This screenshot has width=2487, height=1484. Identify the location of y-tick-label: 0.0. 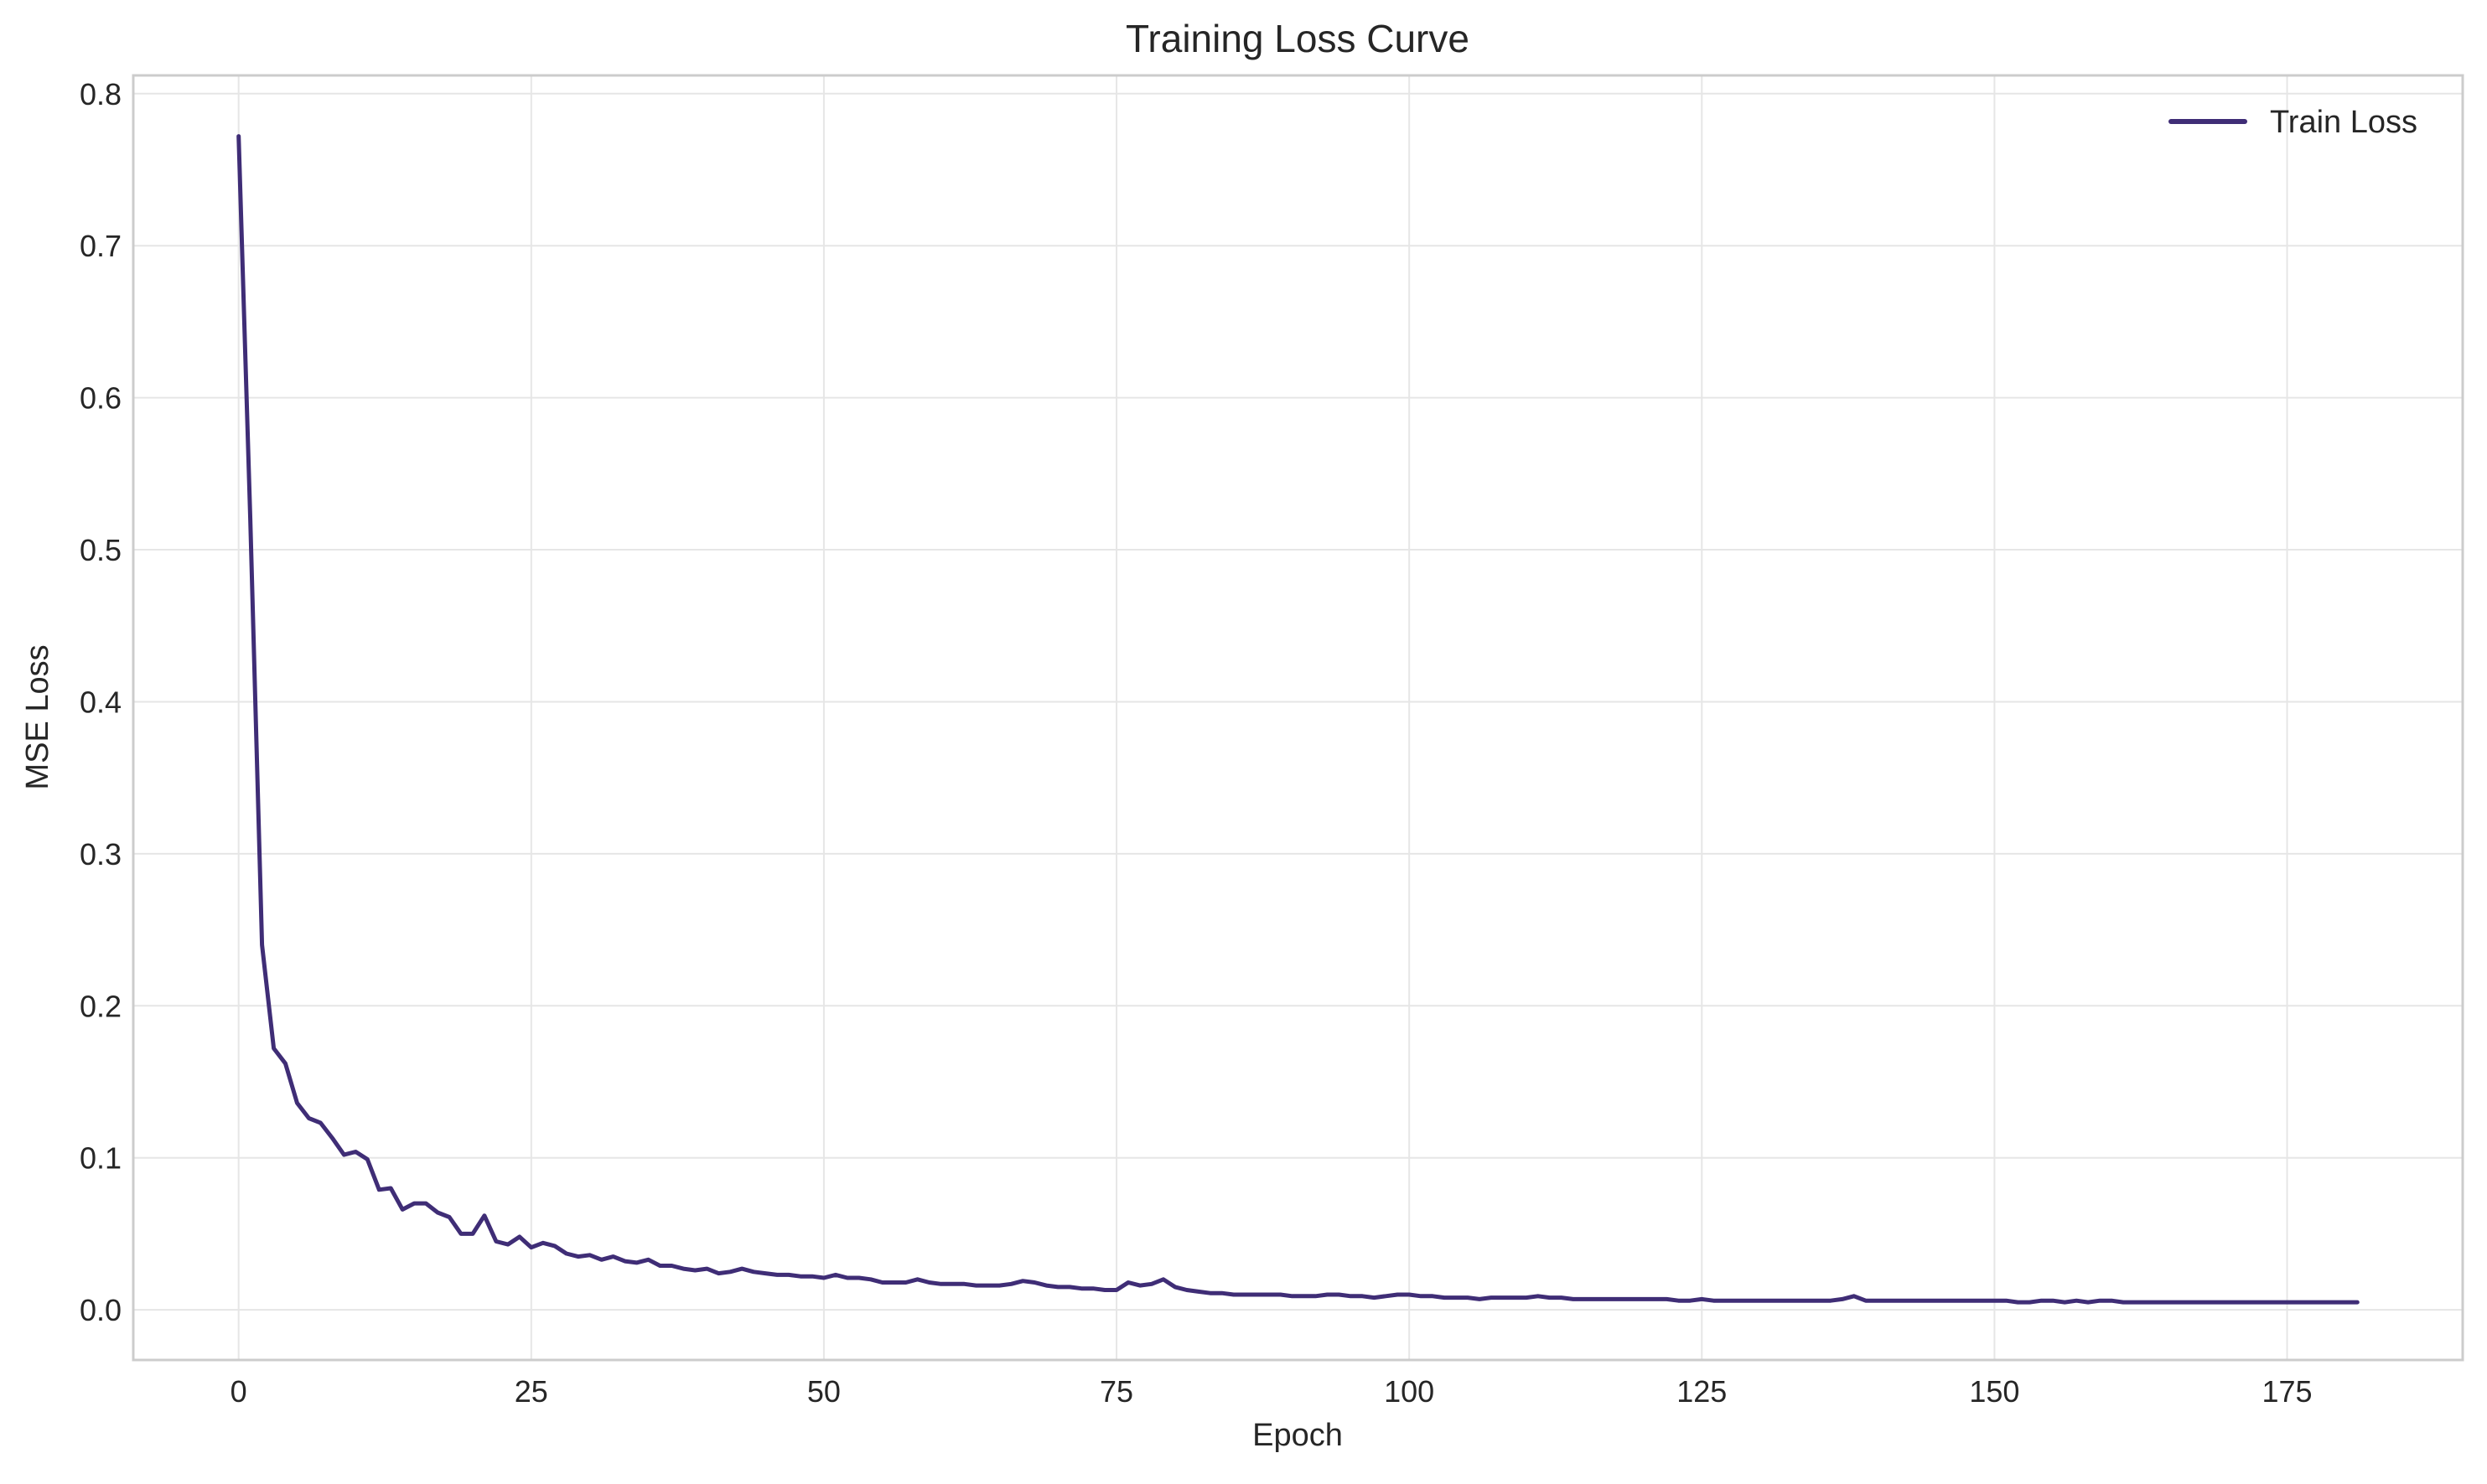
(101, 1310).